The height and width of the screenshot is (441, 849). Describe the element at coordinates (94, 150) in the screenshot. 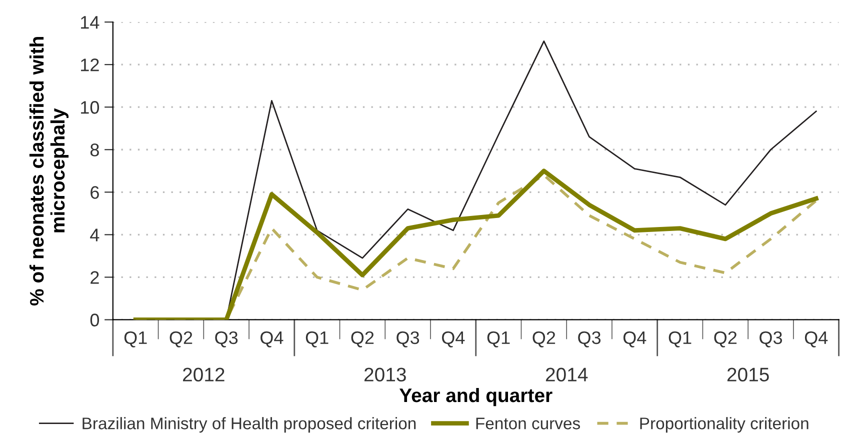

I see `y-tick-label: 8` at that location.